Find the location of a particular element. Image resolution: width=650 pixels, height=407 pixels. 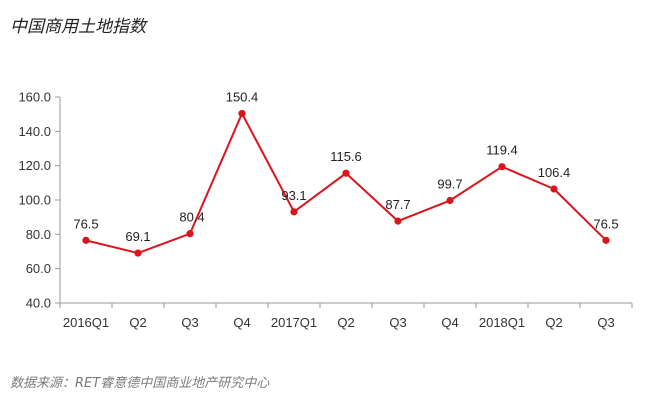

y-tick-label: 120.0 is located at coordinates (34, 165).